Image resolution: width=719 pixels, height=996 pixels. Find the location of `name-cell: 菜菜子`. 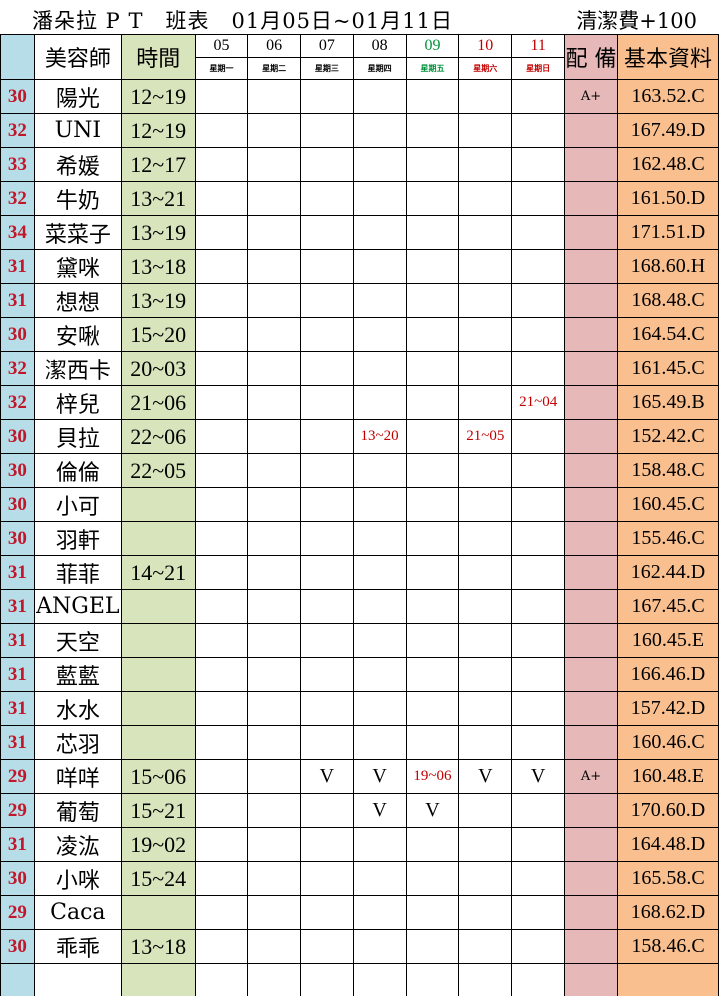

name-cell: 菜菜子 is located at coordinates (77, 232).